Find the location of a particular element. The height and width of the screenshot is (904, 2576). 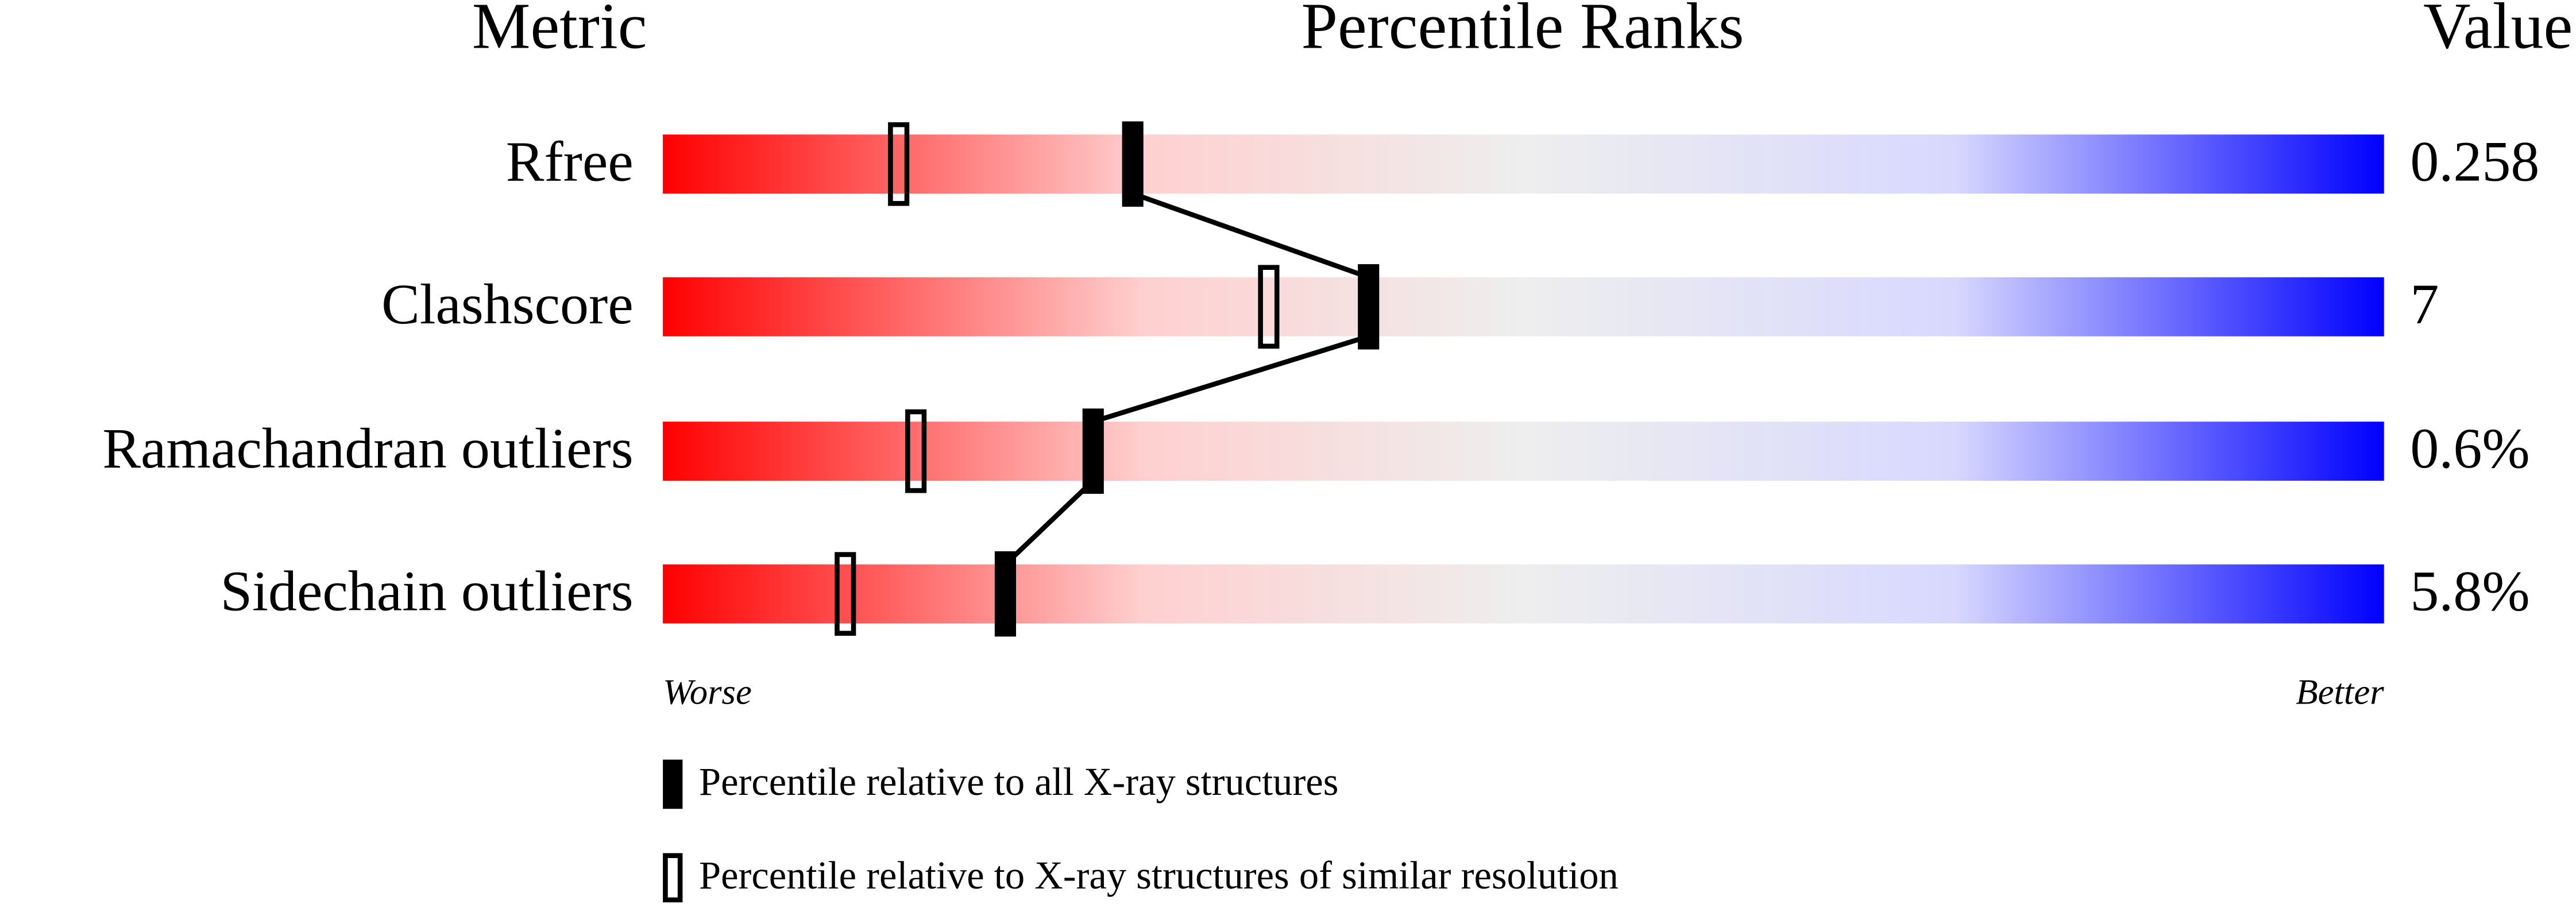

metric-label: Sidechain outliers is located at coordinates (427, 591).